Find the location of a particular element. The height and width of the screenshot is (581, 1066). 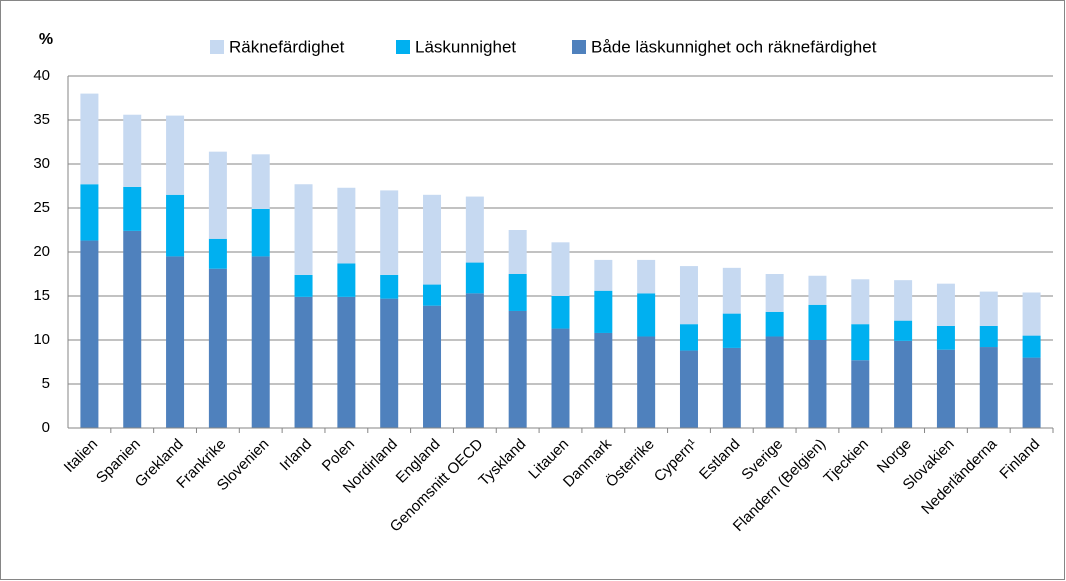

y-tick-label: 40 is located at coordinates (41, 75).